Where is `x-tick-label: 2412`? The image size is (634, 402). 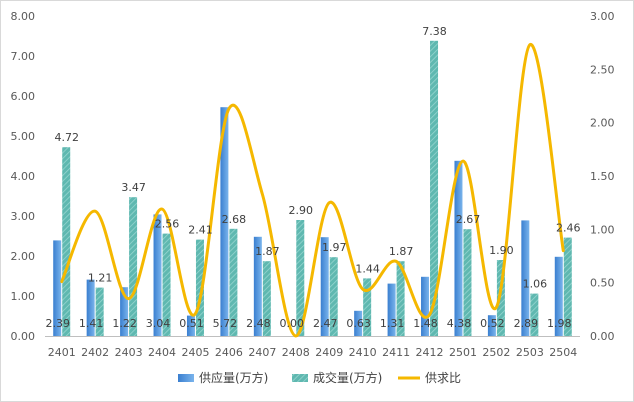 x-tick-label: 2412 is located at coordinates (430, 352).